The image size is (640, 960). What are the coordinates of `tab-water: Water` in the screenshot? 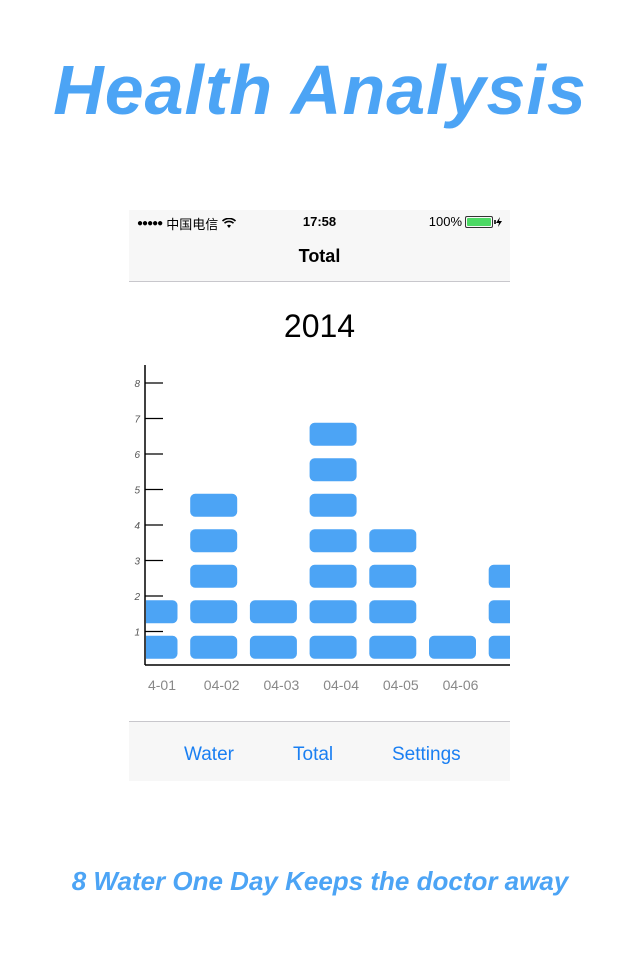 It's located at (209, 754).